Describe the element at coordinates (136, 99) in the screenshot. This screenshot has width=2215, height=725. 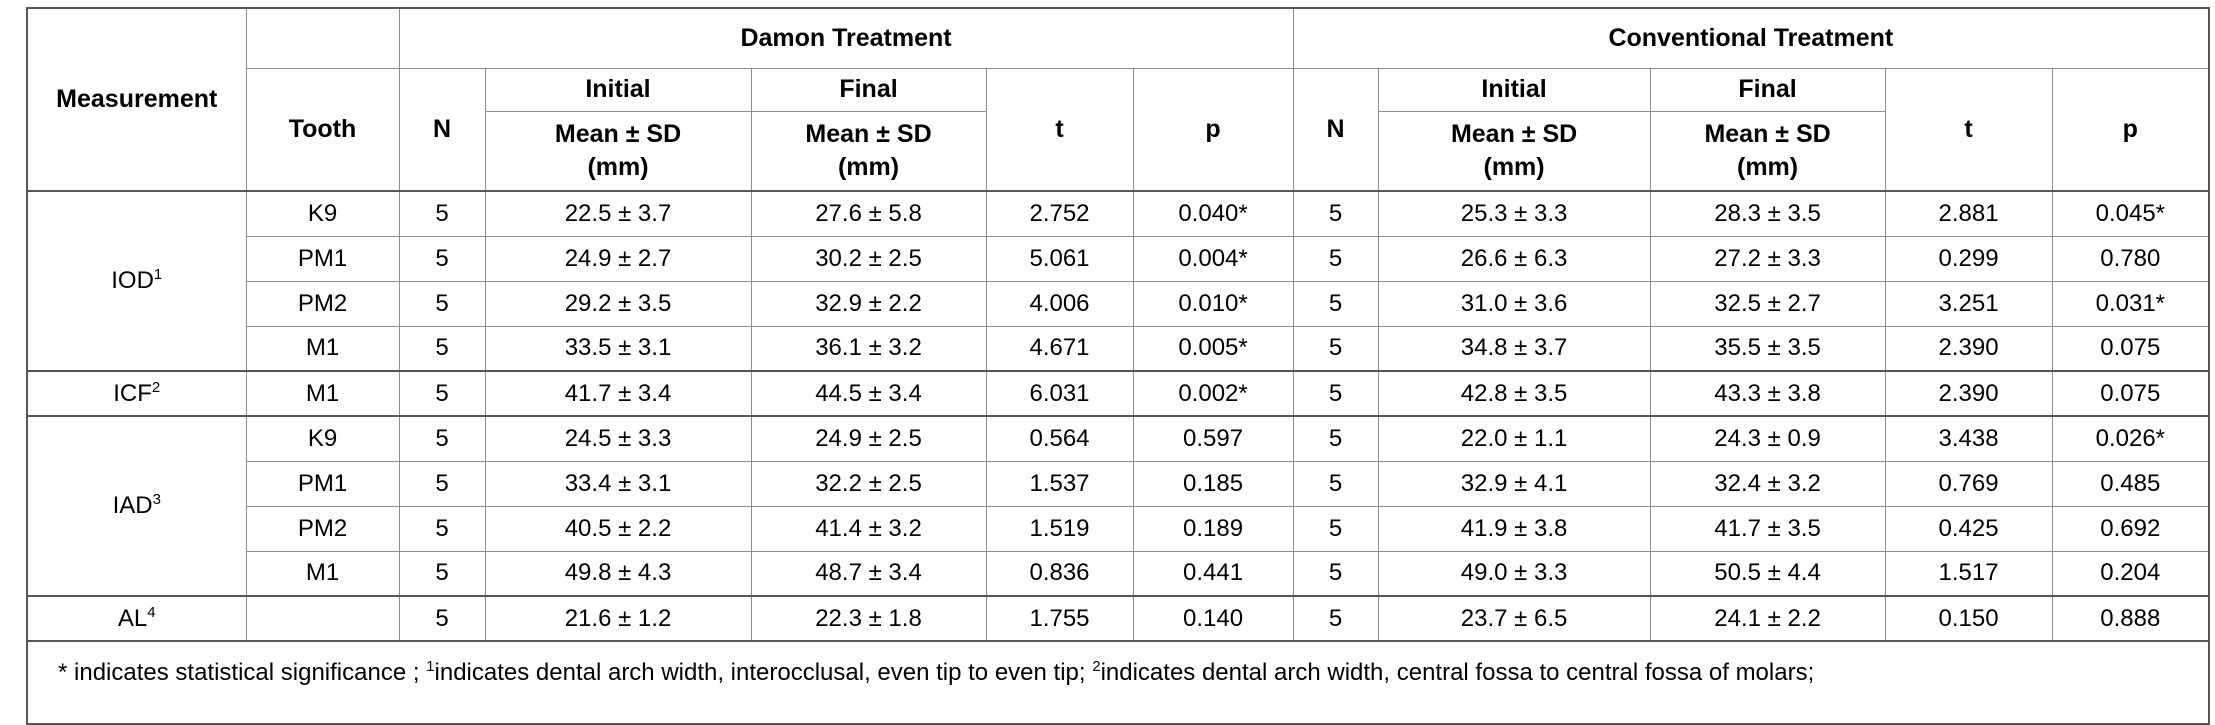
I see `header-measurement: Measurement` at that location.